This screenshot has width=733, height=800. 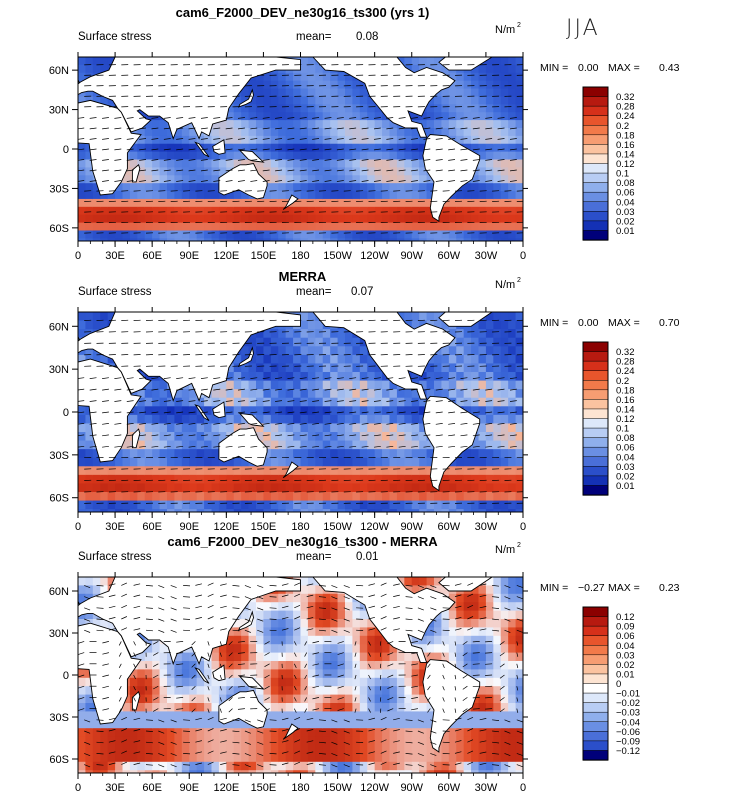 I want to click on colorbar-label: 0.2, so click(x=622, y=381).